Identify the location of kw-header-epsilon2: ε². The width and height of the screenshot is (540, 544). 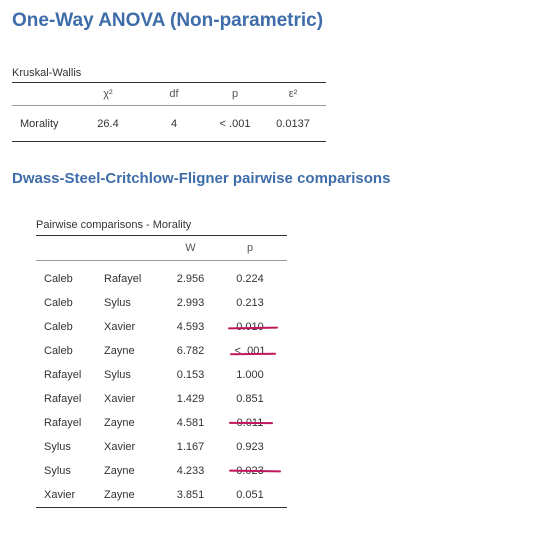
(293, 94).